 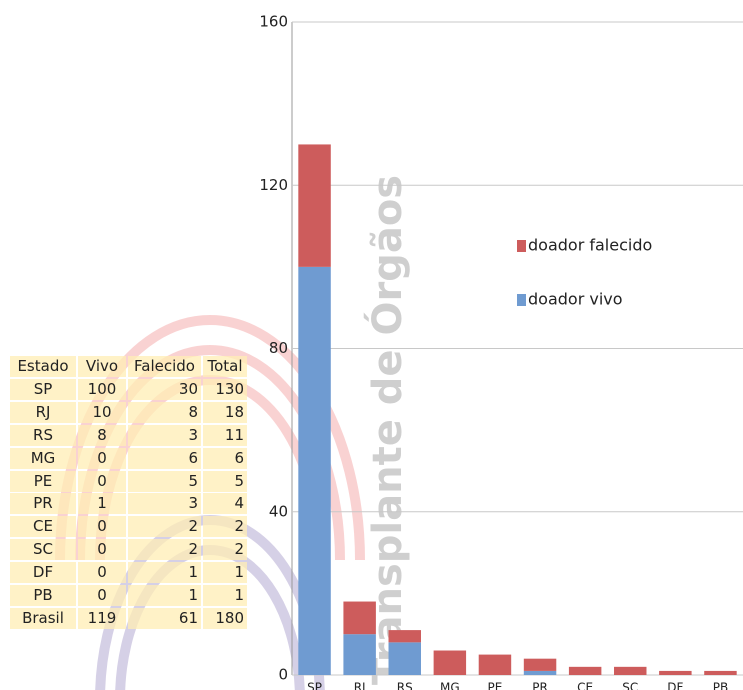 I want to click on legend-label: doador falecido, so click(x=590, y=245).